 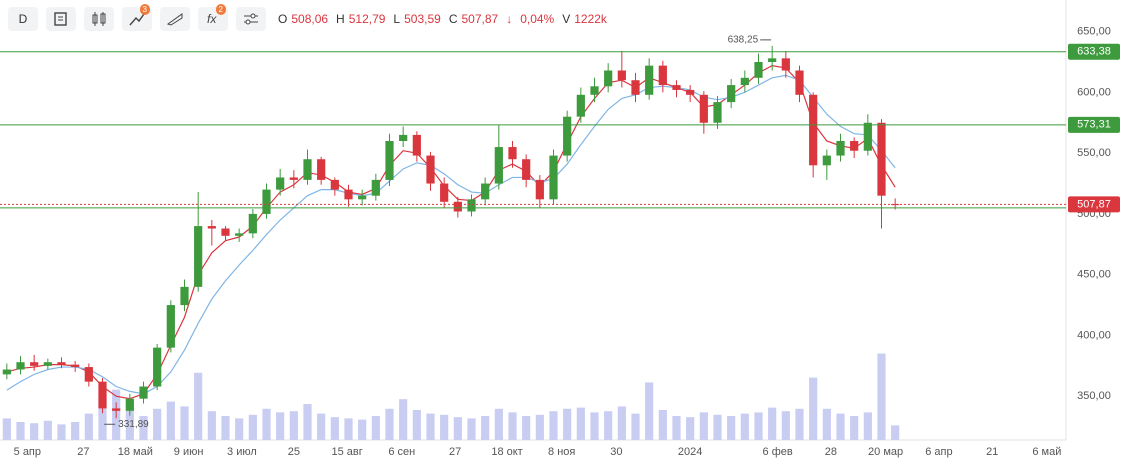 I want to click on price-level-label: 507,87, so click(x=1094, y=204).